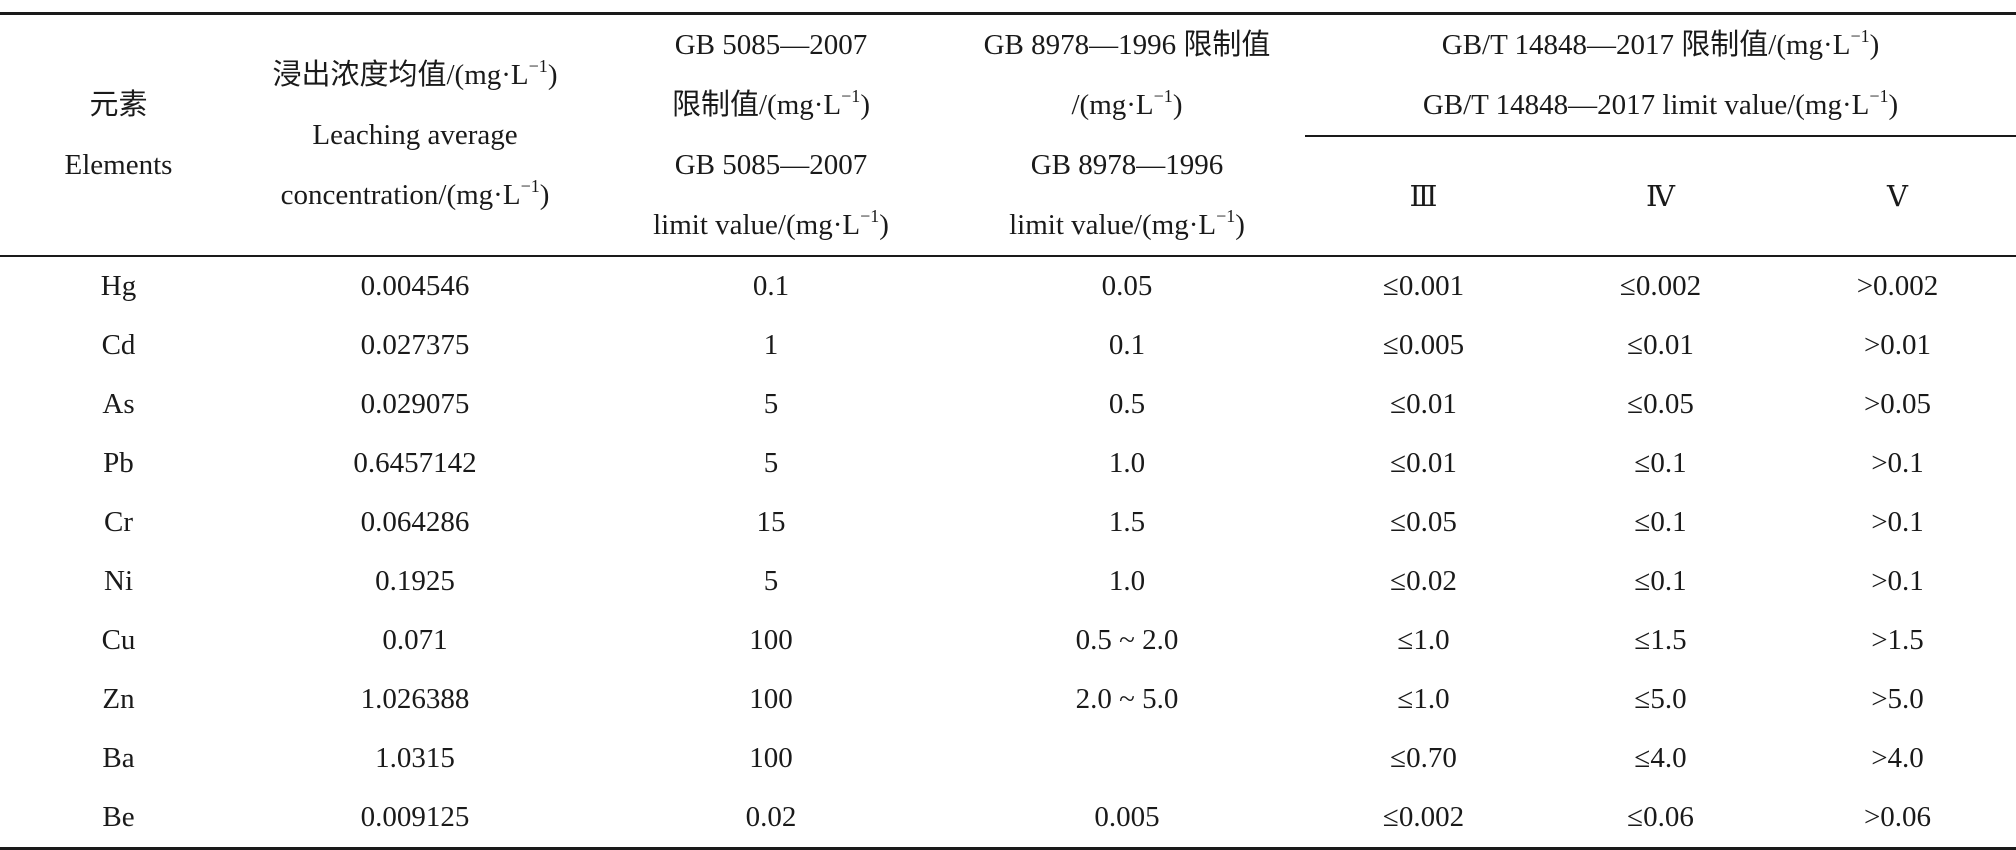  Describe the element at coordinates (118, 463) in the screenshot. I see `cell-element: Pb` at that location.